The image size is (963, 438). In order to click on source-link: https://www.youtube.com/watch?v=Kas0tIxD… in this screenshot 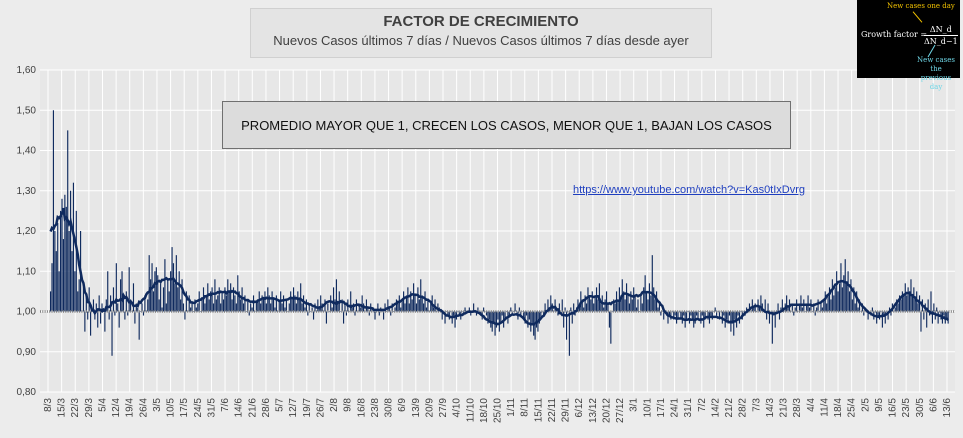, I will do `click(689, 190)`.